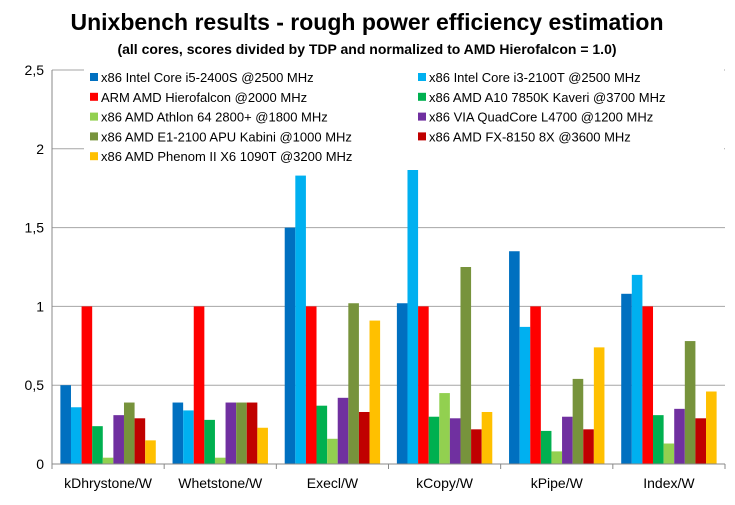  I want to click on x-tick-label: Index/W, so click(669, 483).